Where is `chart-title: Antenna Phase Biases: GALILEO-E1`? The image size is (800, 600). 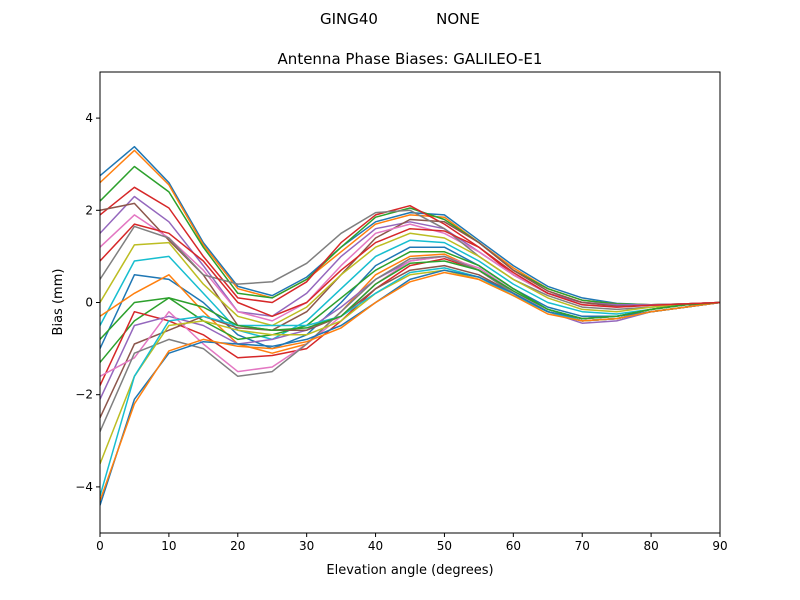 chart-title: Antenna Phase Biases: GALILEO-E1 is located at coordinates (410, 59).